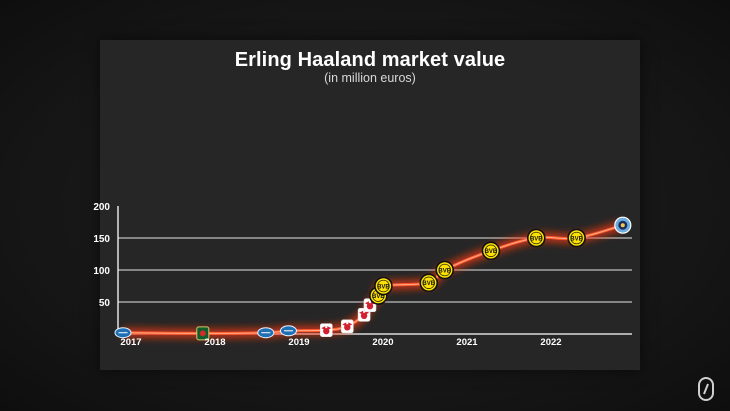 The width and height of the screenshot is (730, 411). Describe the element at coordinates (203, 333) in the screenshot. I see `data-point-bryne-badge-icon` at that location.